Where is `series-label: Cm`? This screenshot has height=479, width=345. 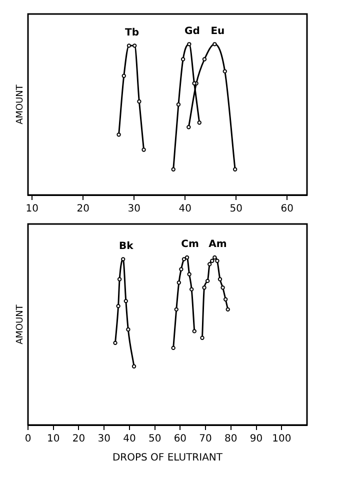
series-label: Cm is located at coordinates (190, 244).